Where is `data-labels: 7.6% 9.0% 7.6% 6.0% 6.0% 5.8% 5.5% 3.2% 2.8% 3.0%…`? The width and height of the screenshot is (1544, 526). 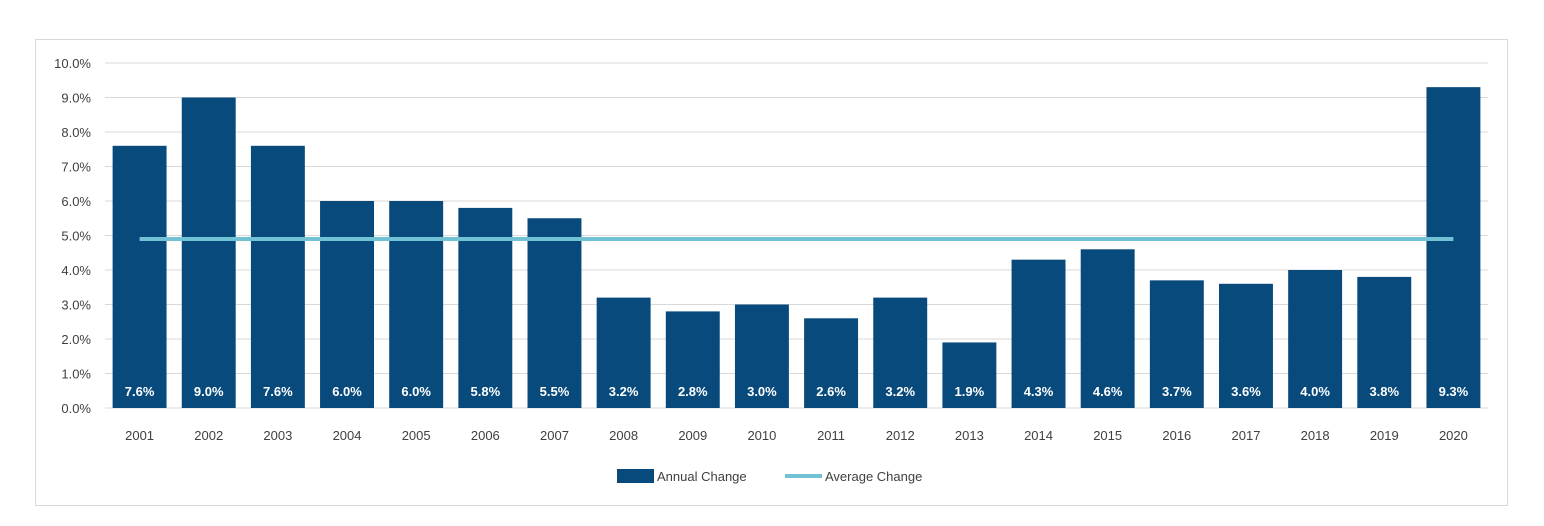
data-labels: 7.6% 9.0% 7.6% 6.0% 6.0% 5.8% 5.5% 3.2% 2.8% 3.0%… is located at coordinates (797, 391).